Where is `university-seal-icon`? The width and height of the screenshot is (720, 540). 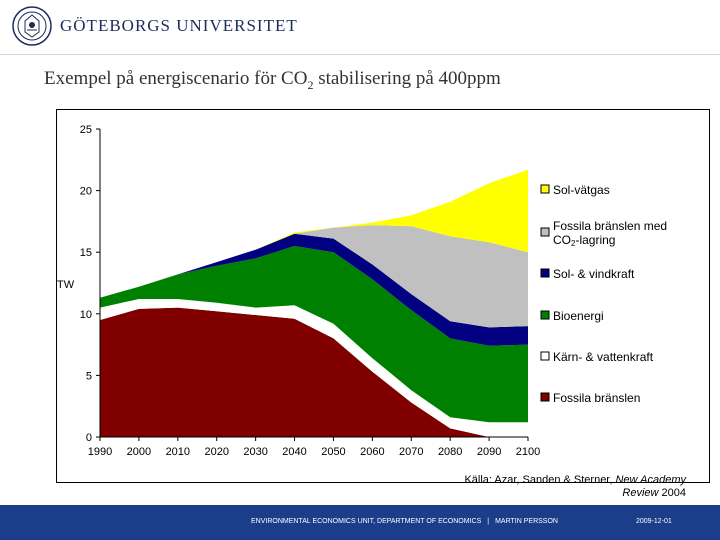
university-seal-icon is located at coordinates (32, 26).